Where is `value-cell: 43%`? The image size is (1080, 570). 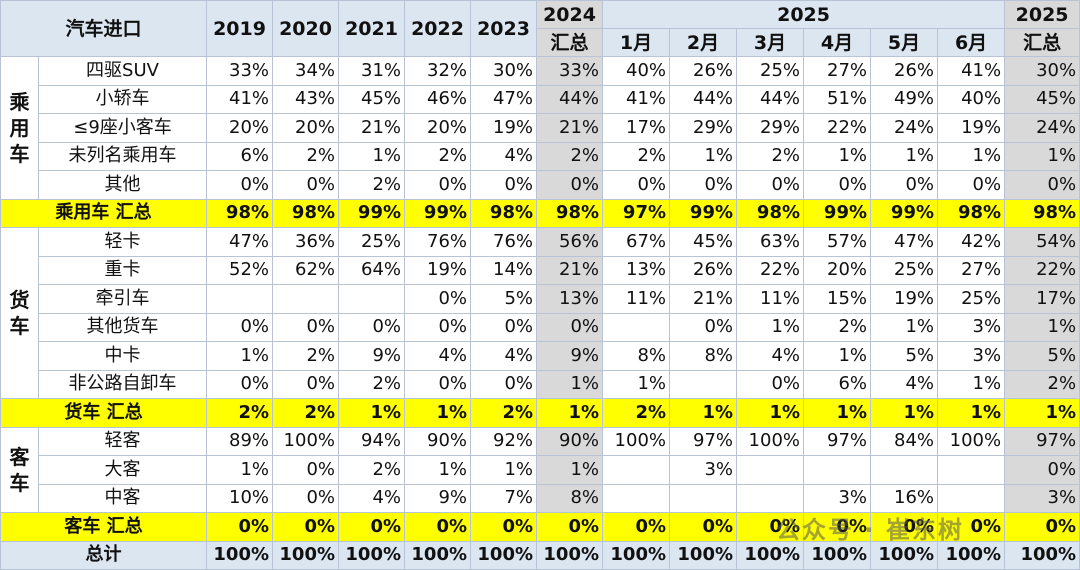
value-cell: 43% is located at coordinates (306, 99).